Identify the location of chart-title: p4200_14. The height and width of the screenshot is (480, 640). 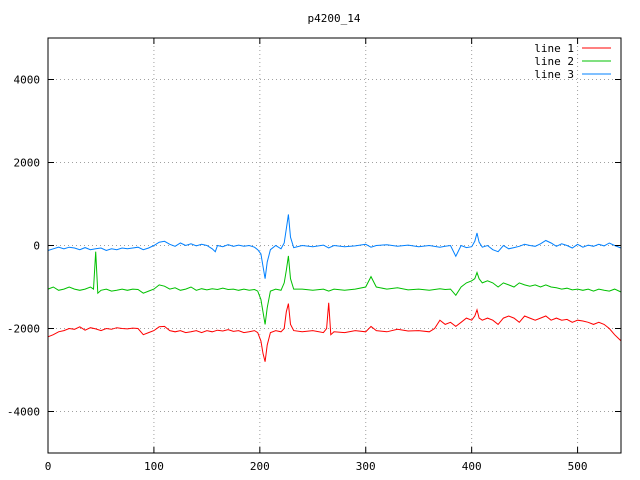
(334, 18).